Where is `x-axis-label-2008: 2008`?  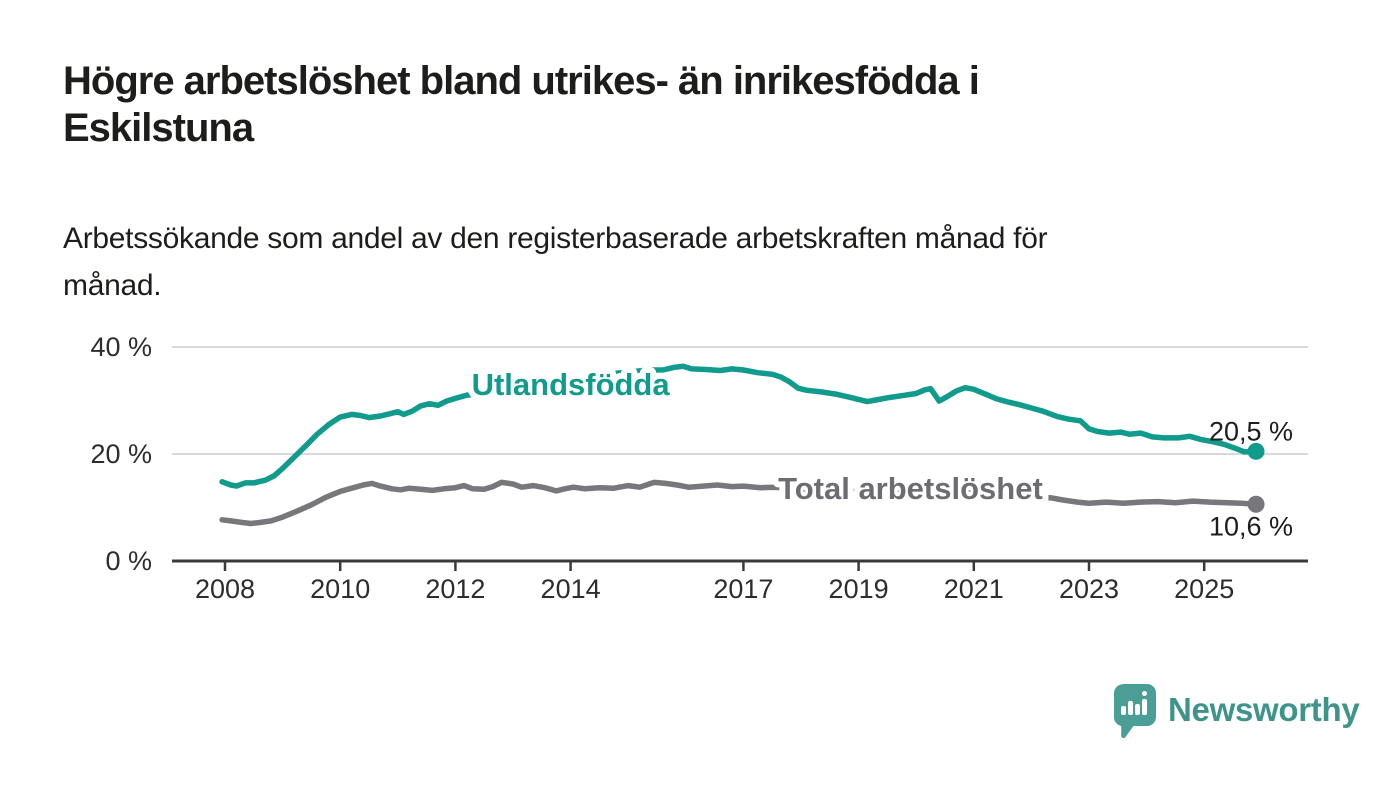
x-axis-label-2008: 2008 is located at coordinates (225, 589).